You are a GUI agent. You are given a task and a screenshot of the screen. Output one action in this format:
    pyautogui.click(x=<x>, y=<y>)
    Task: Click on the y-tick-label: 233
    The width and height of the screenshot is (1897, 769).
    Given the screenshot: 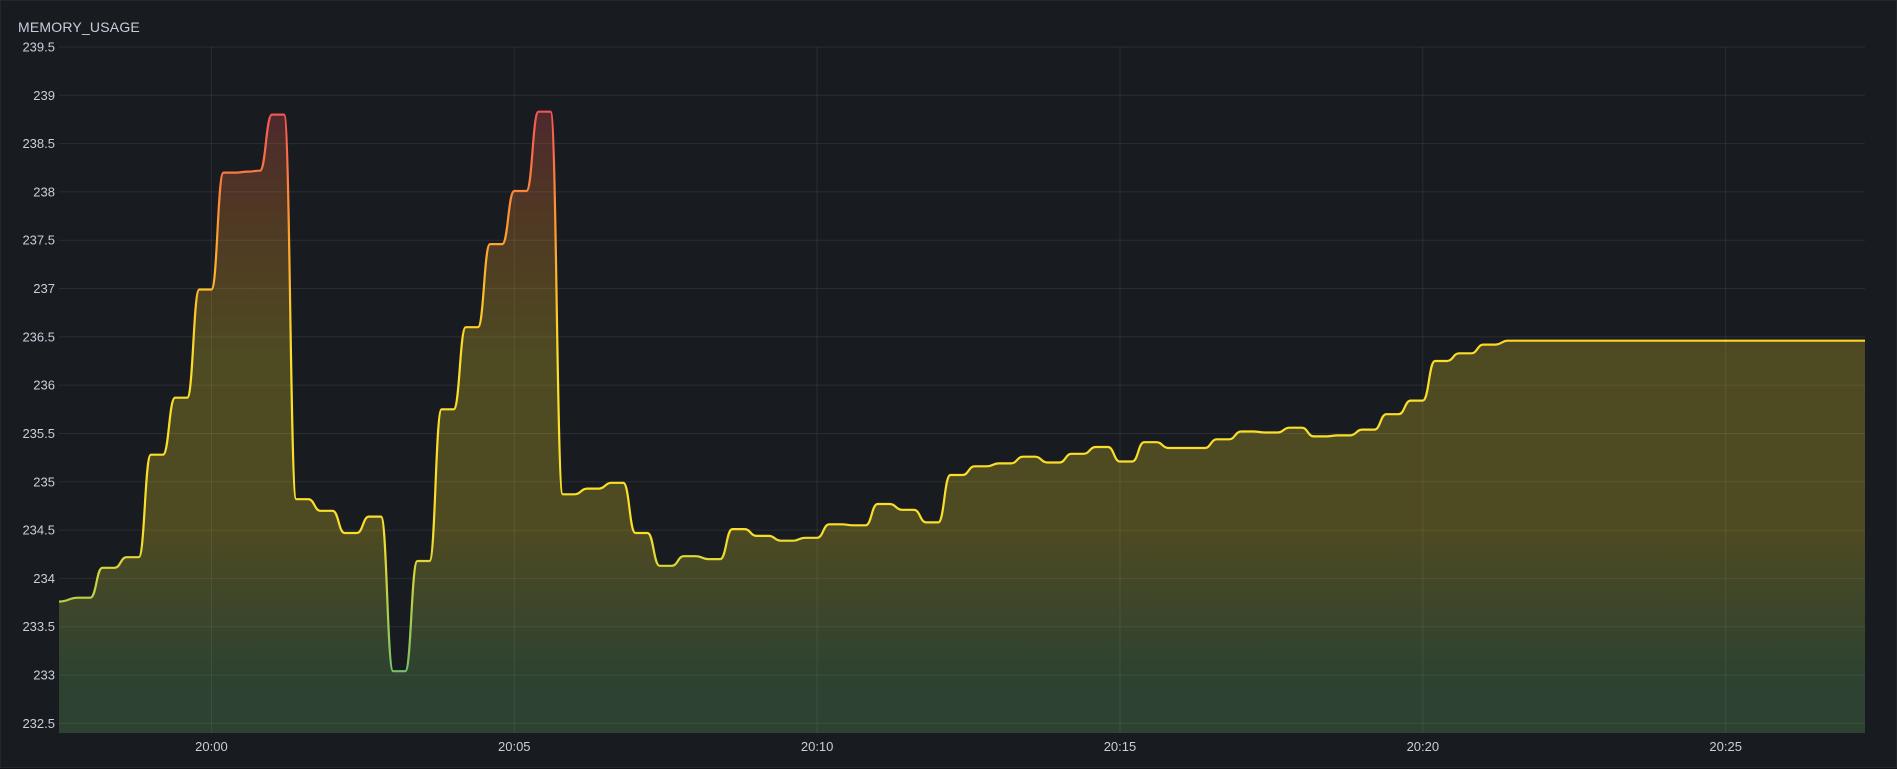 What is the action you would take?
    pyautogui.click(x=44, y=675)
    